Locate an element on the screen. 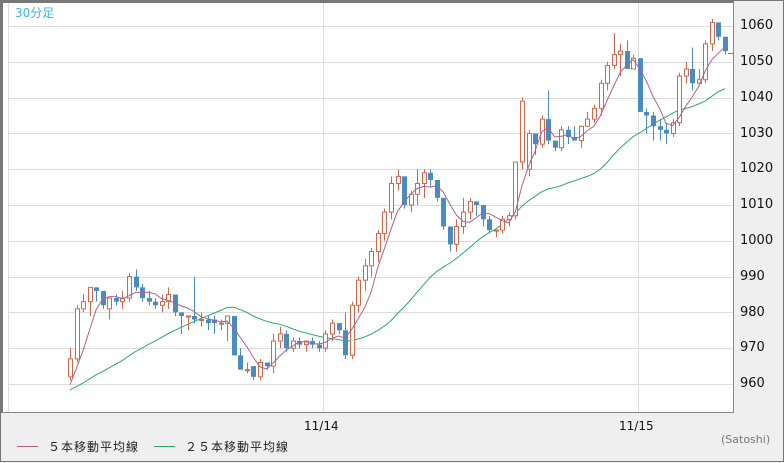  y-tick-label: 960 is located at coordinates (752, 383).